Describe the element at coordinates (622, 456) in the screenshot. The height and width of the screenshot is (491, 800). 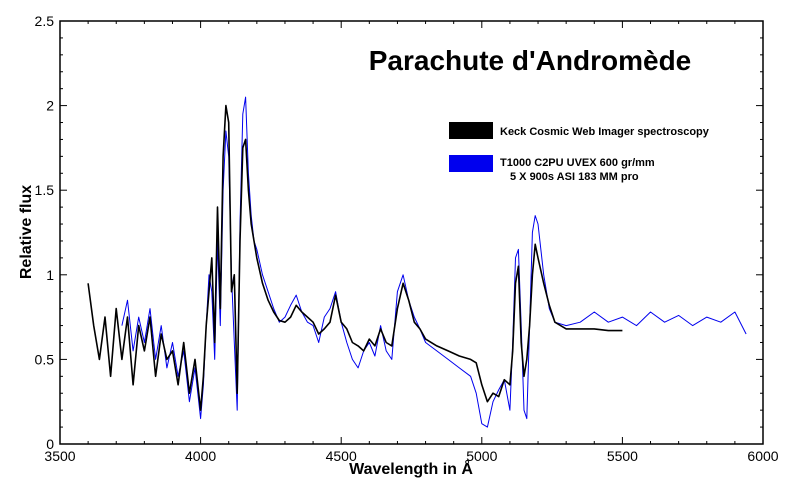
I see `x-tick-label: 5500` at that location.